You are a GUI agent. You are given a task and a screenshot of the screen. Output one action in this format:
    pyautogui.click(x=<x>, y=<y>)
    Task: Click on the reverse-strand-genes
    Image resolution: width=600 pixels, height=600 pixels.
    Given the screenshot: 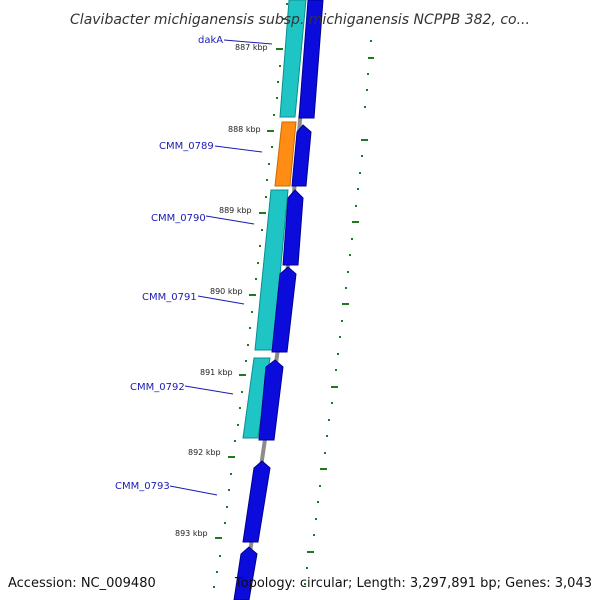 What is the action you would take?
    pyautogui.click(x=274, y=219)
    